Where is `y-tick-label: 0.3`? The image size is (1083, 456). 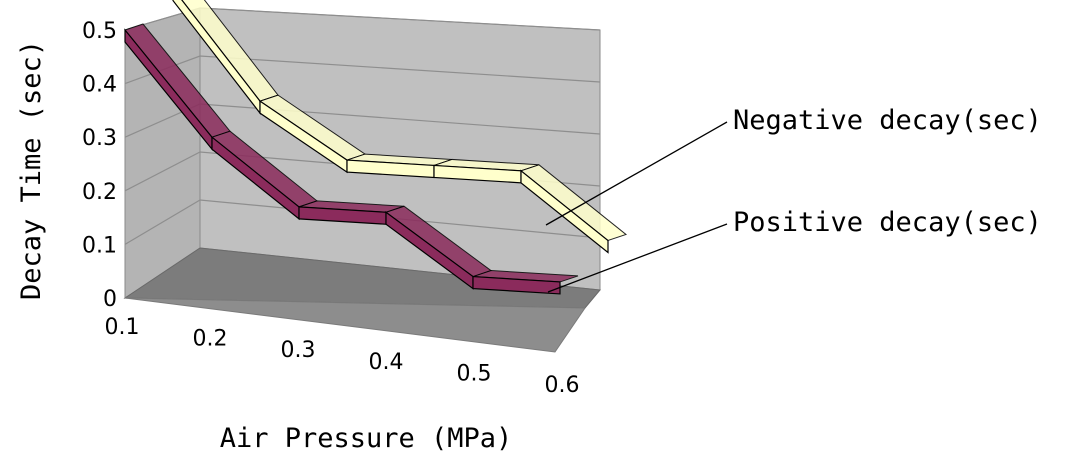 y-tick-label: 0.3 is located at coordinates (99, 138).